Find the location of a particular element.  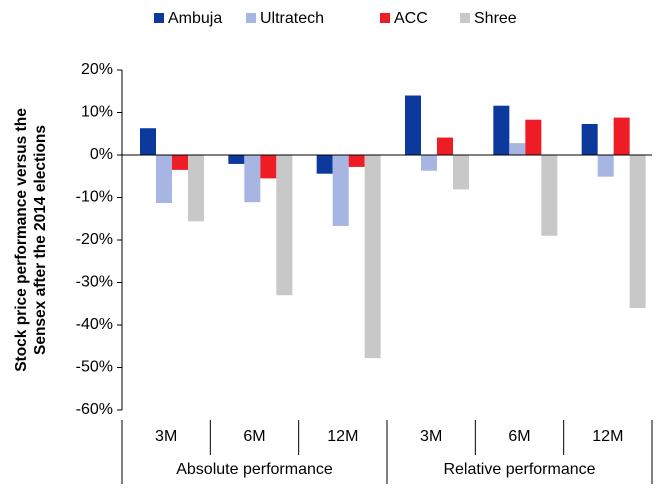

y-tick-label: -40% is located at coordinates (94, 324).